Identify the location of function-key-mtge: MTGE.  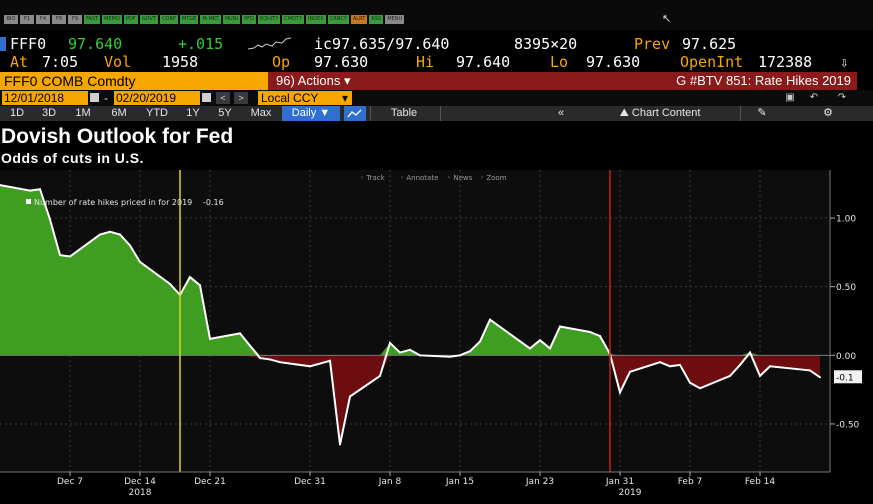
(189, 19).